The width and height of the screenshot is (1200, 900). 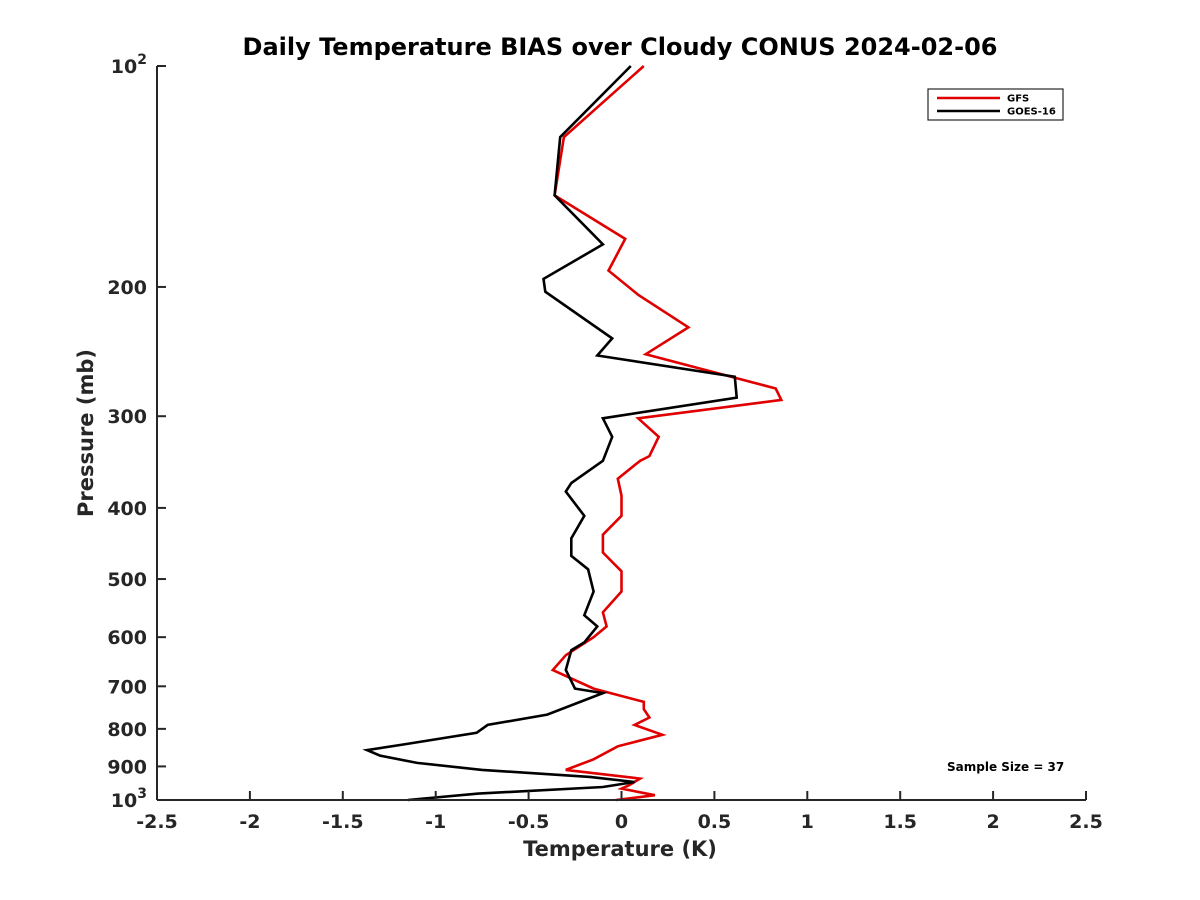 What do you see at coordinates (249, 822) in the screenshot?
I see `x-tick-label: -2` at bounding box center [249, 822].